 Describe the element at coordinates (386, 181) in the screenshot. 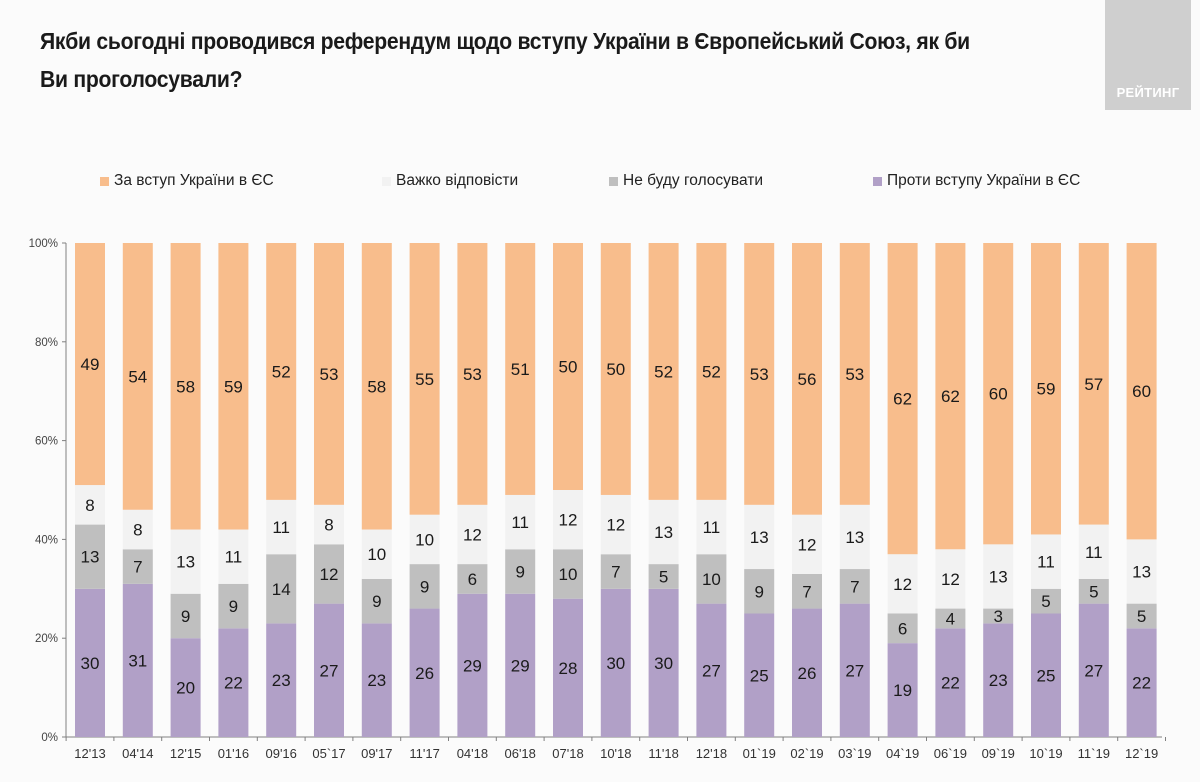

I see `legend-swatch-hard-to-say` at that location.